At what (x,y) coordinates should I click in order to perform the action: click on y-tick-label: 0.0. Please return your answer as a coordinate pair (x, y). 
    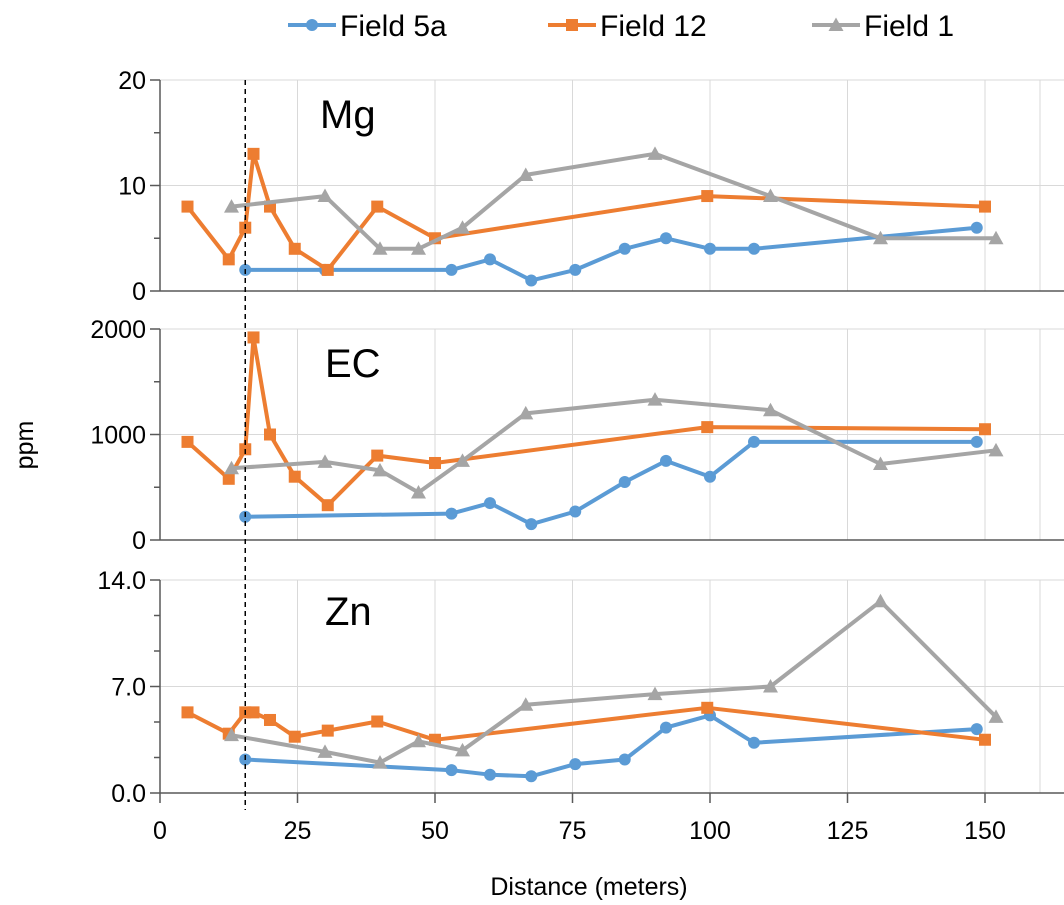
    Looking at the image, I should click on (128, 794).